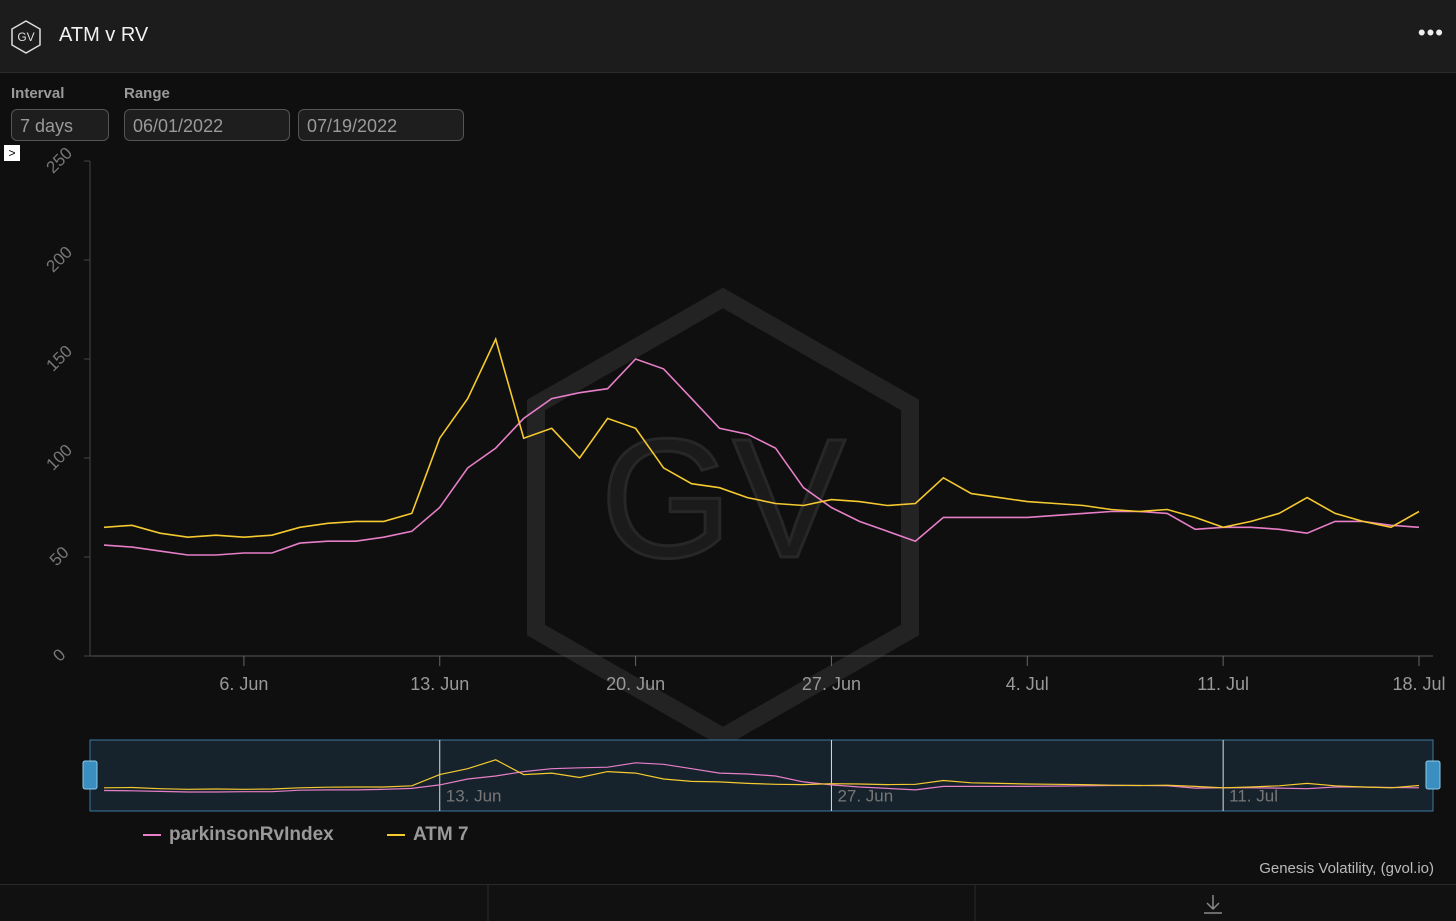 This screenshot has width=1456, height=921. What do you see at coordinates (38, 93) in the screenshot?
I see `interval-label: Interval` at bounding box center [38, 93].